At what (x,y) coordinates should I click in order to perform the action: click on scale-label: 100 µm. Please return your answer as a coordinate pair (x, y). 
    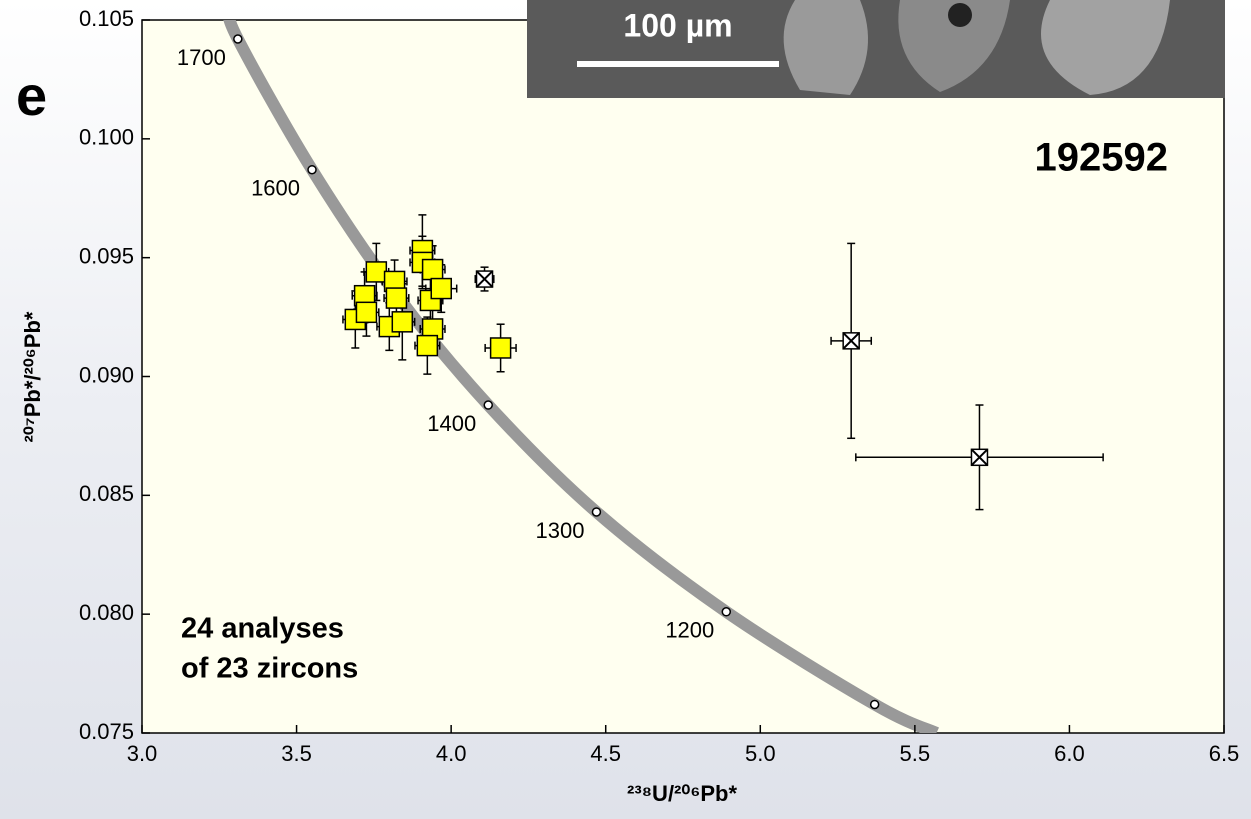
    Looking at the image, I should click on (677, 25).